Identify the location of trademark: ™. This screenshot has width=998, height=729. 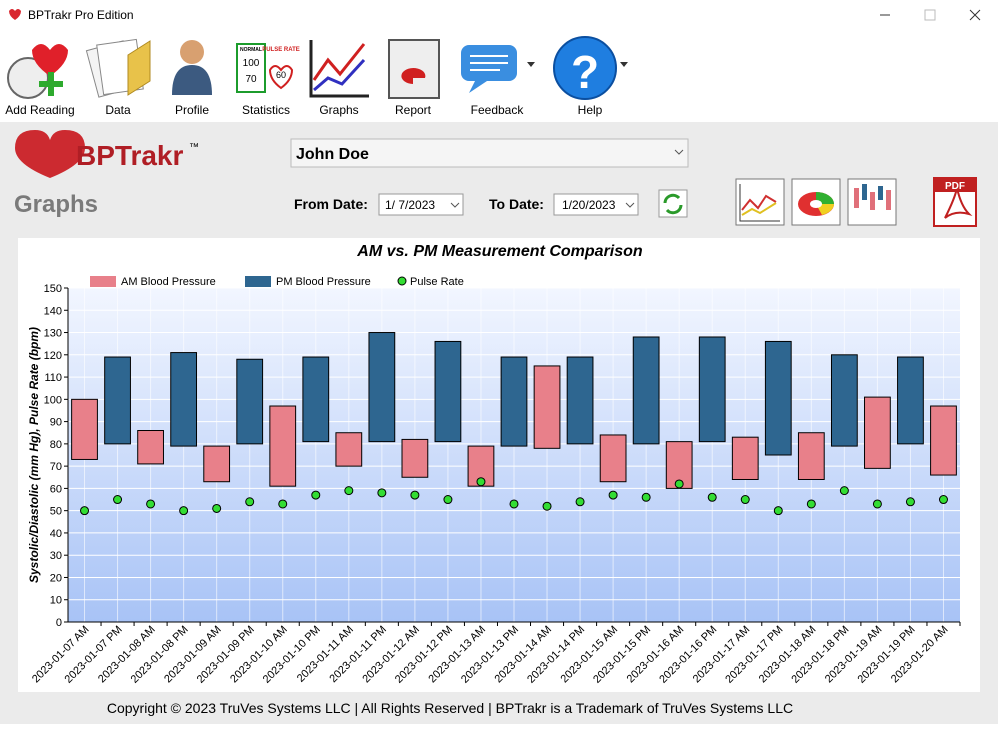
(194, 147).